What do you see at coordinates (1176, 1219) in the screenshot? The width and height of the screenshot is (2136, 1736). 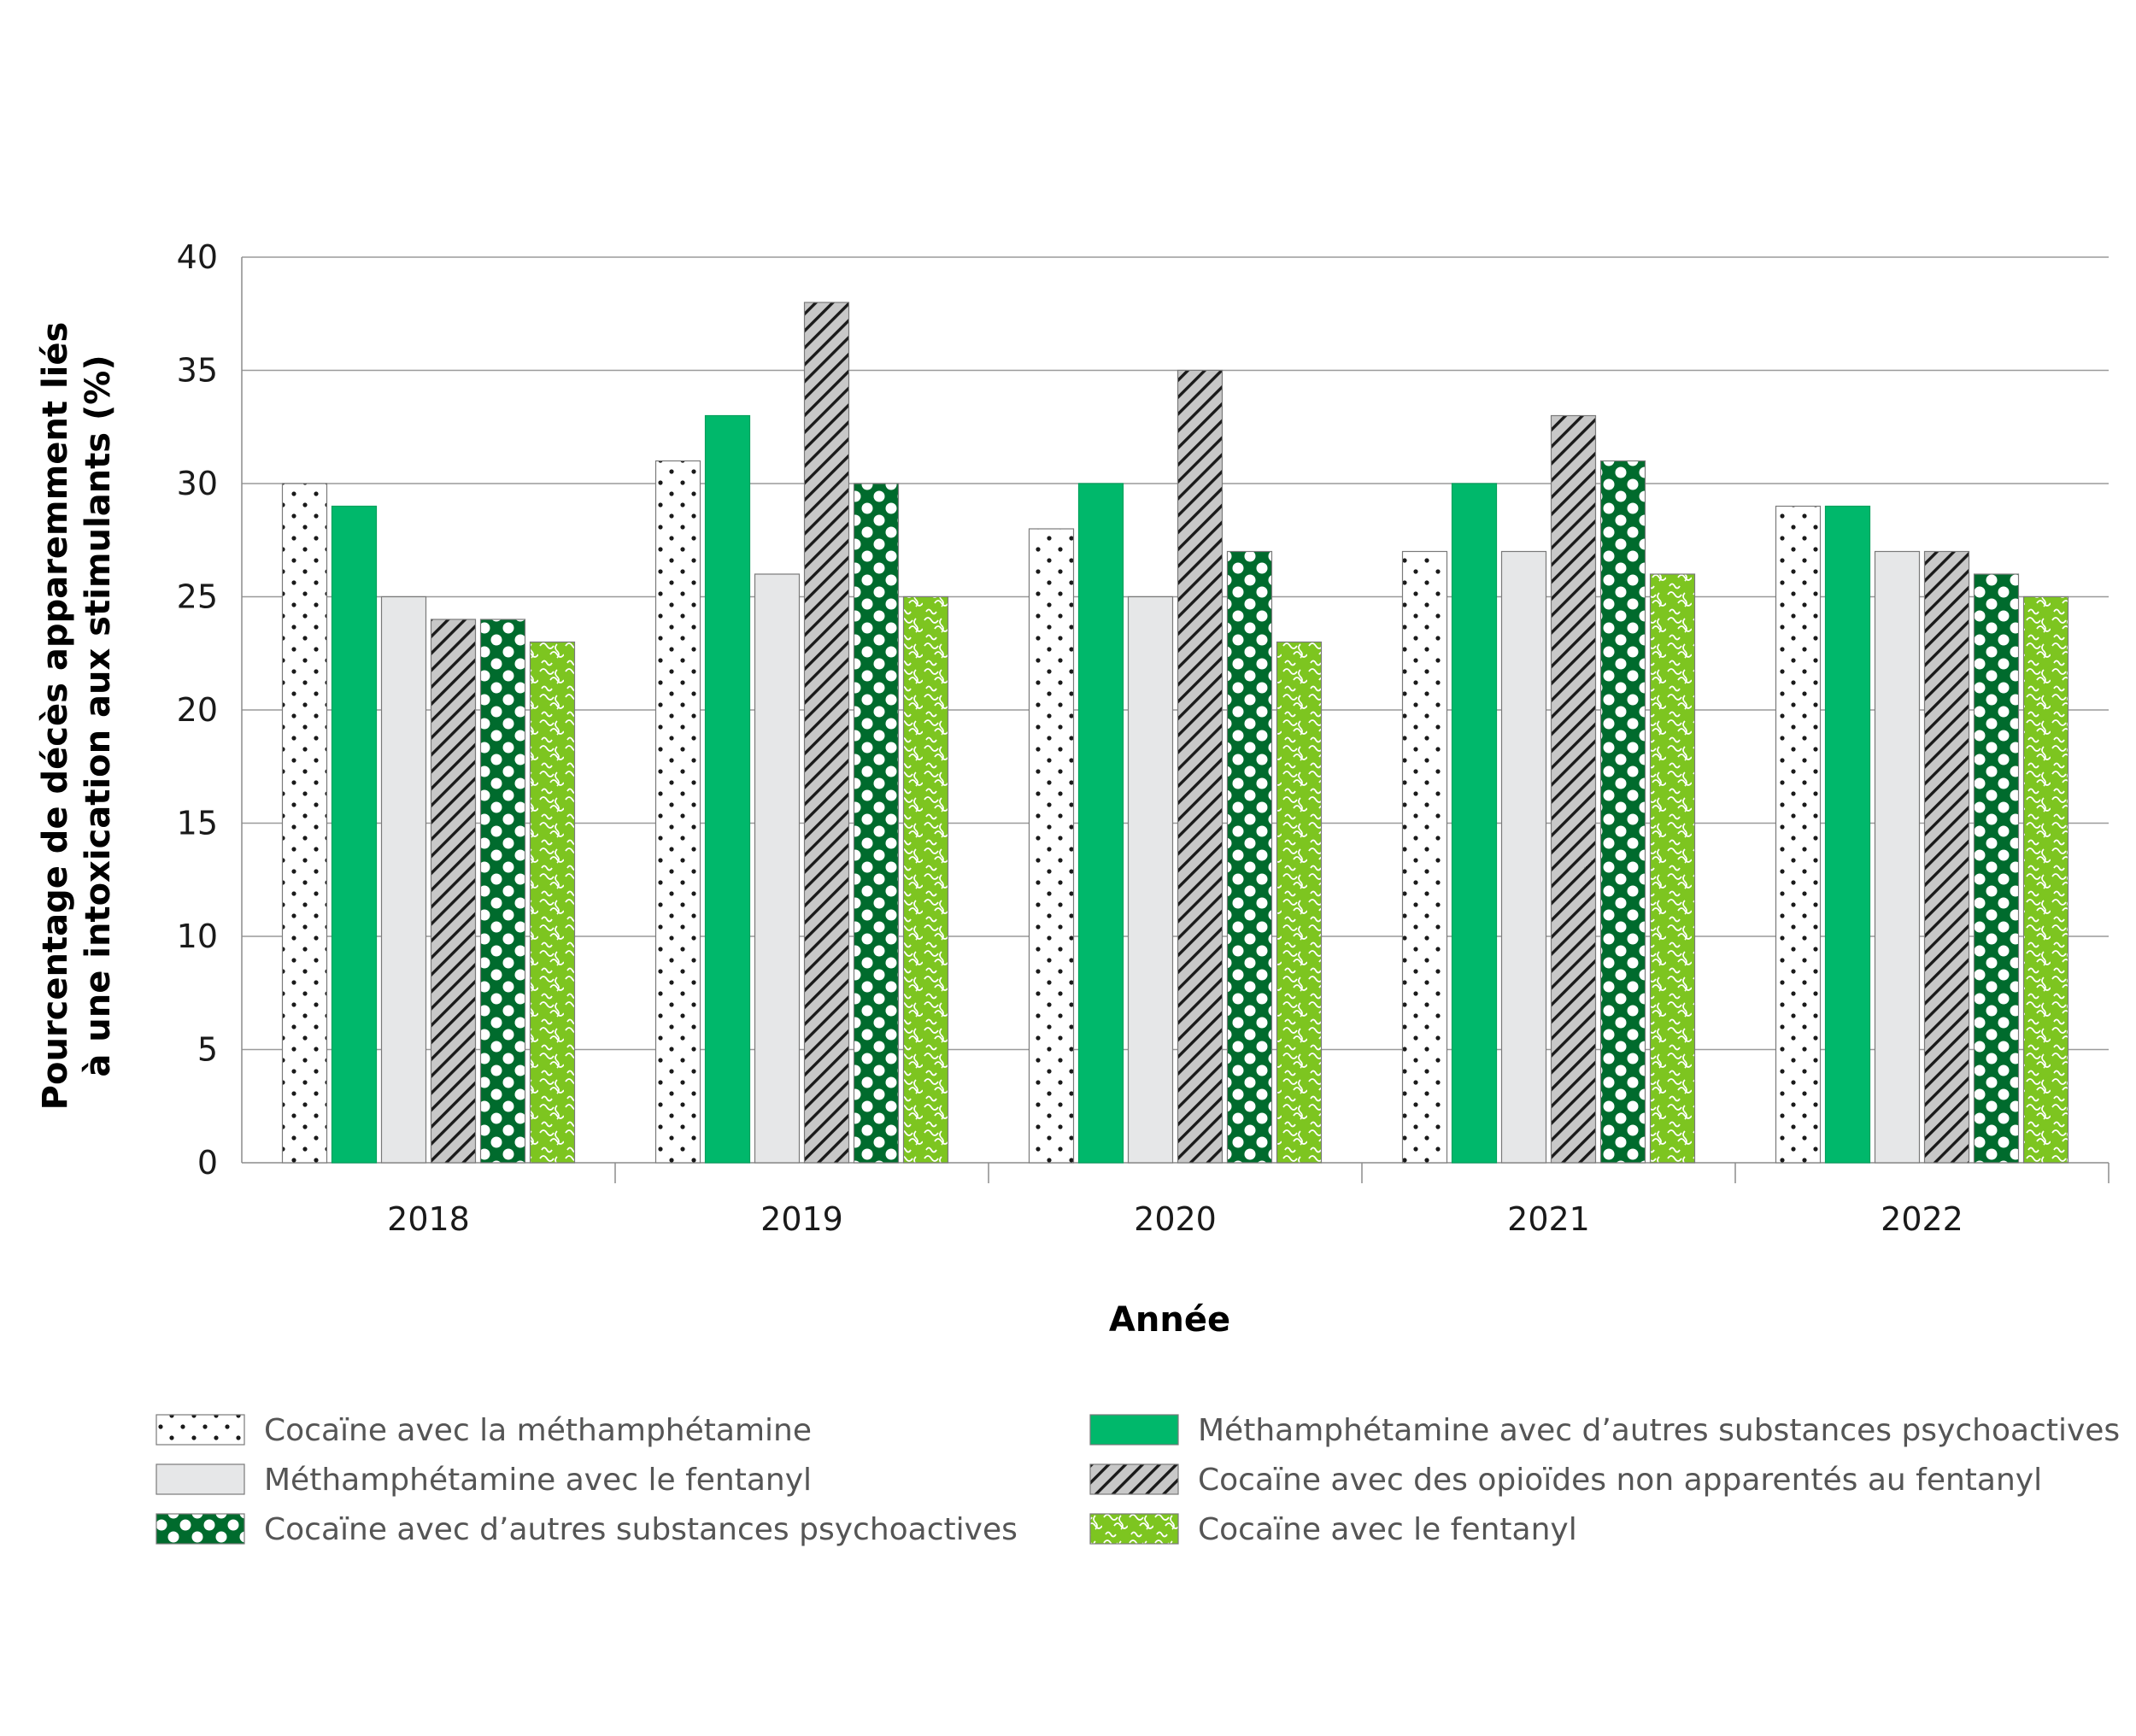 I see `x-tick-label: 2020` at bounding box center [1176, 1219].